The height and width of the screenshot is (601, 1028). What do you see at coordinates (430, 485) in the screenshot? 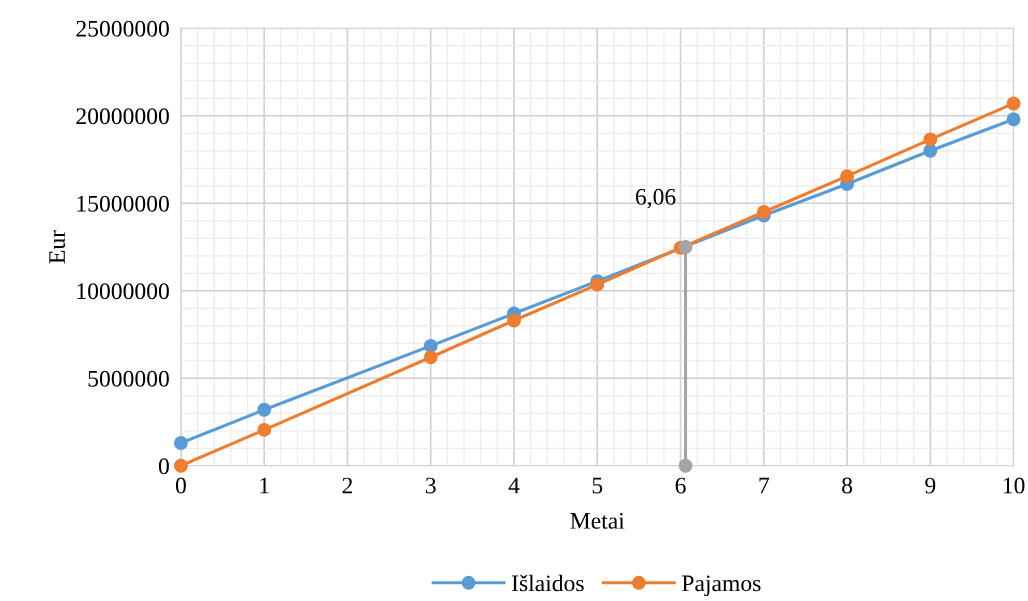
I see `x-tick-label: 3` at bounding box center [430, 485].